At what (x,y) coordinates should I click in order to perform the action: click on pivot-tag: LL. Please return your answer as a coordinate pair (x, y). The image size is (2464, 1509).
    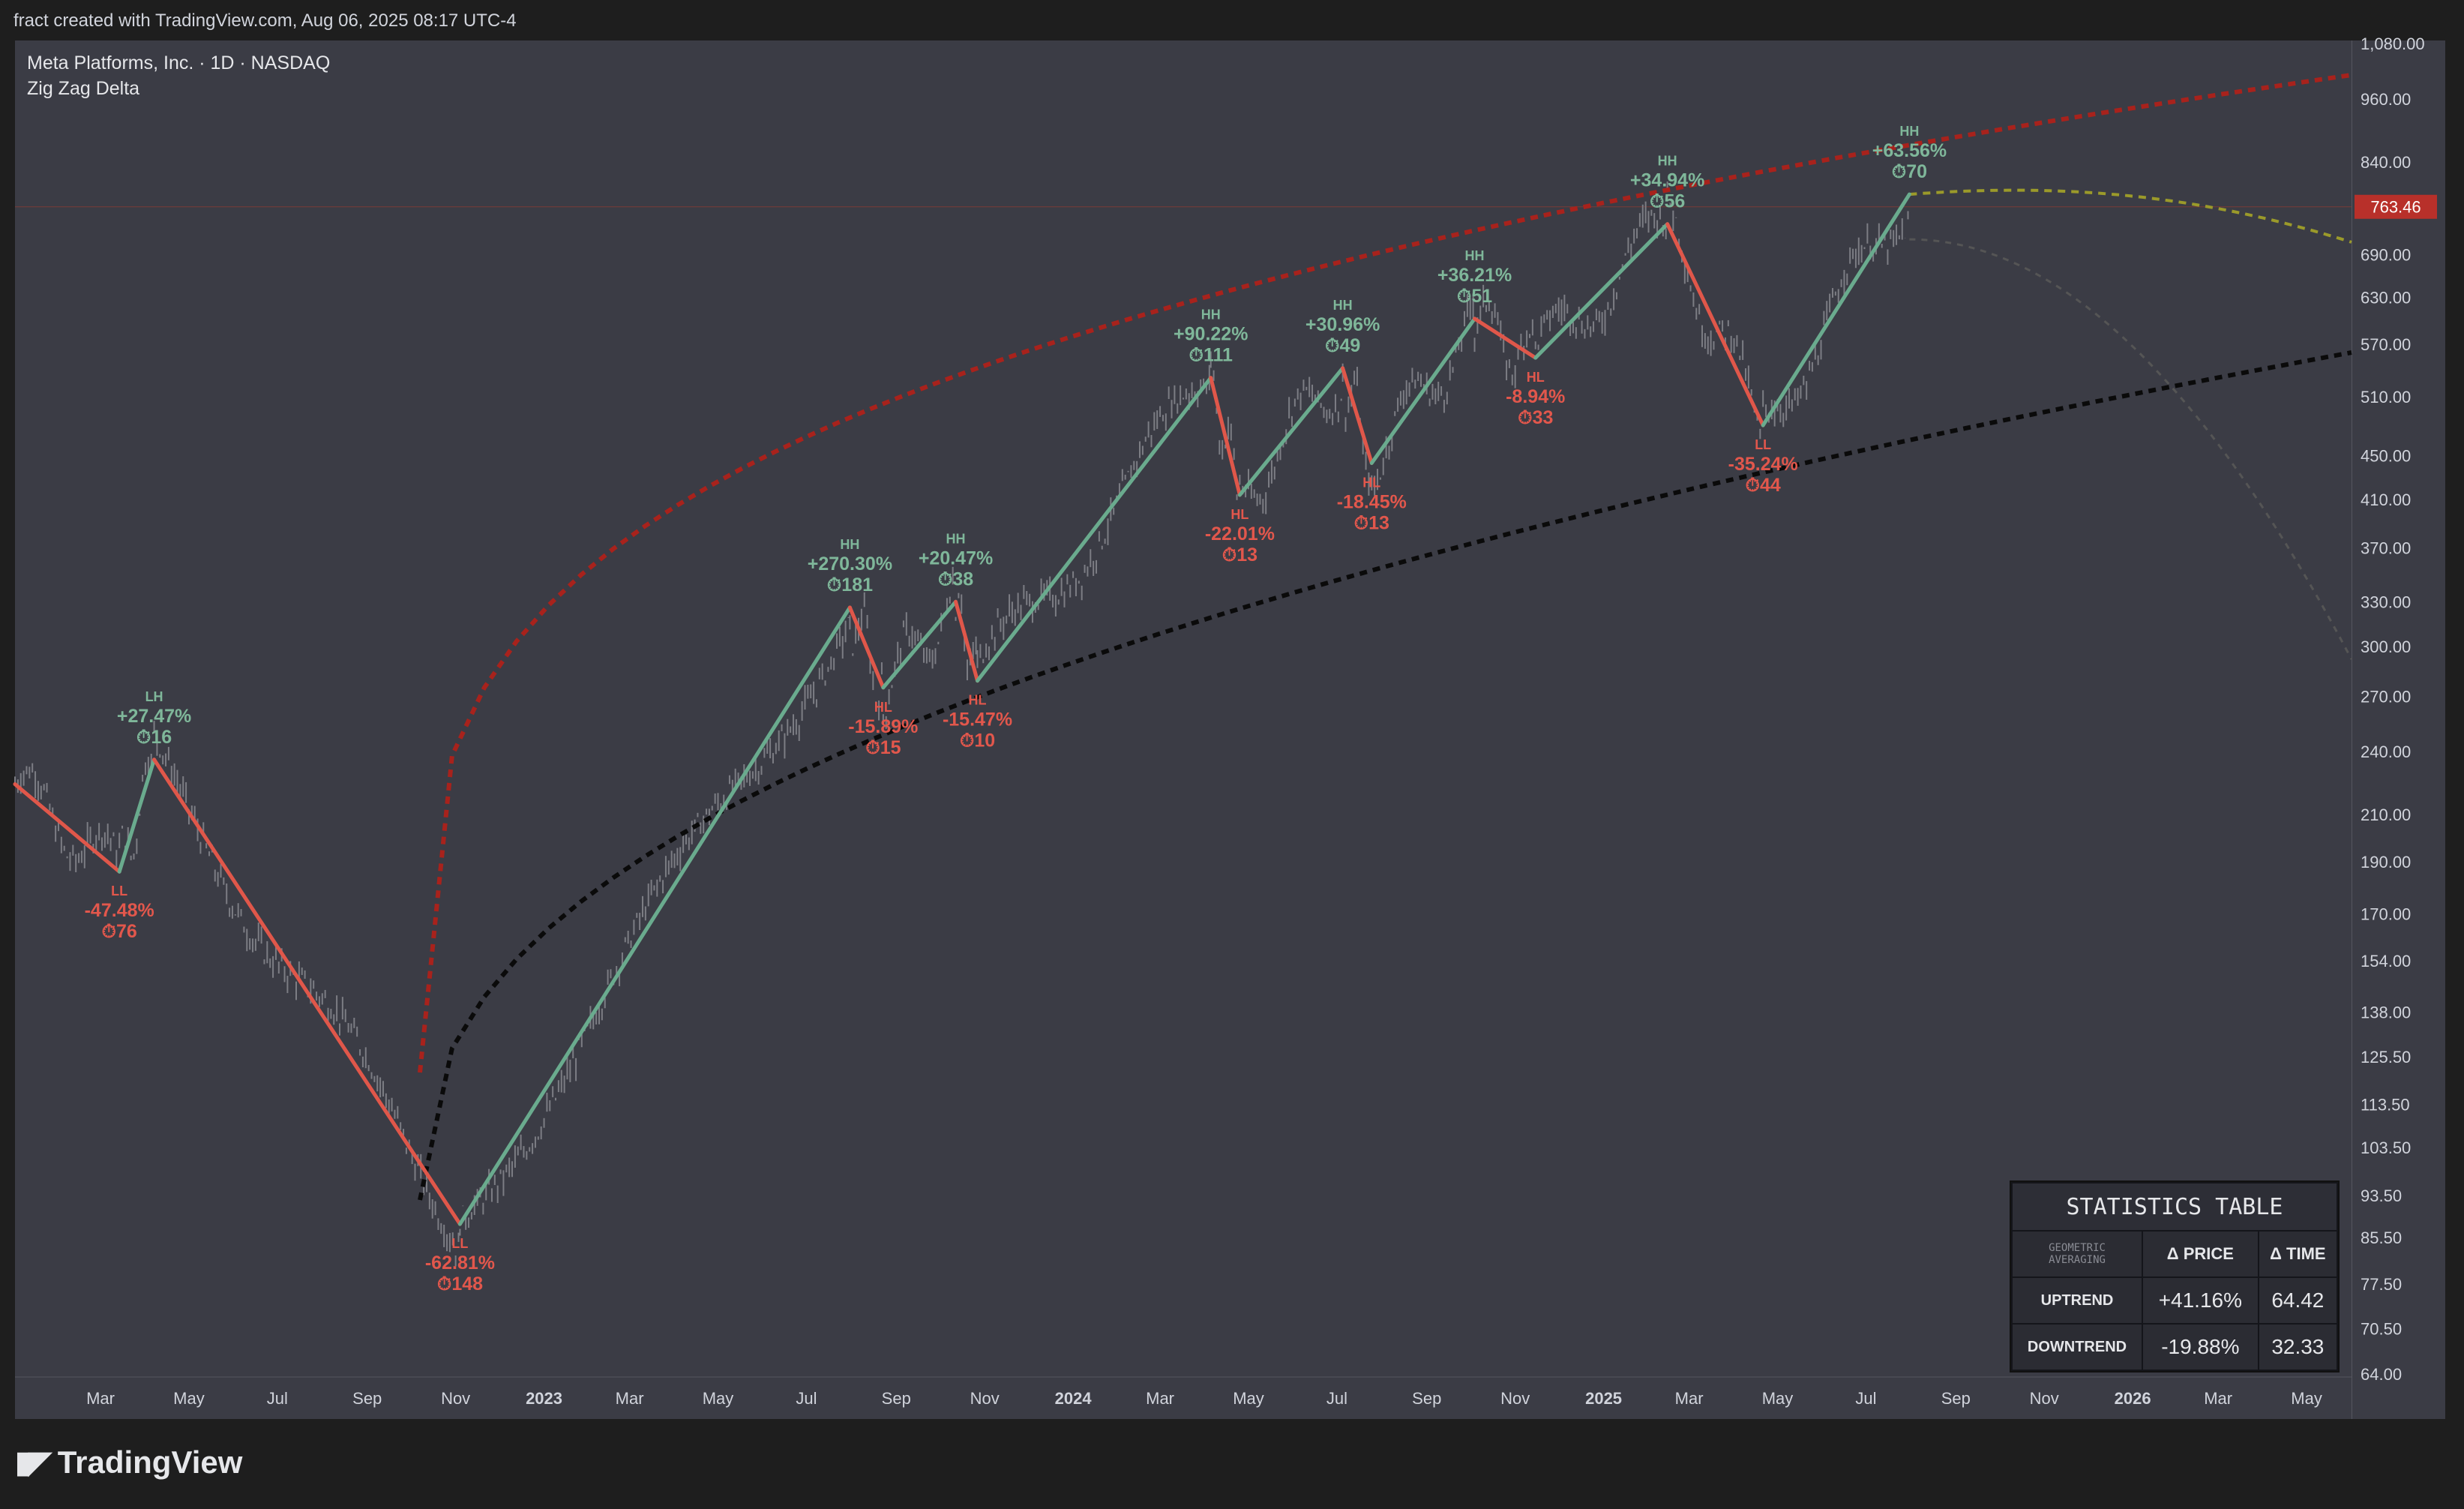
    Looking at the image, I should click on (1763, 444).